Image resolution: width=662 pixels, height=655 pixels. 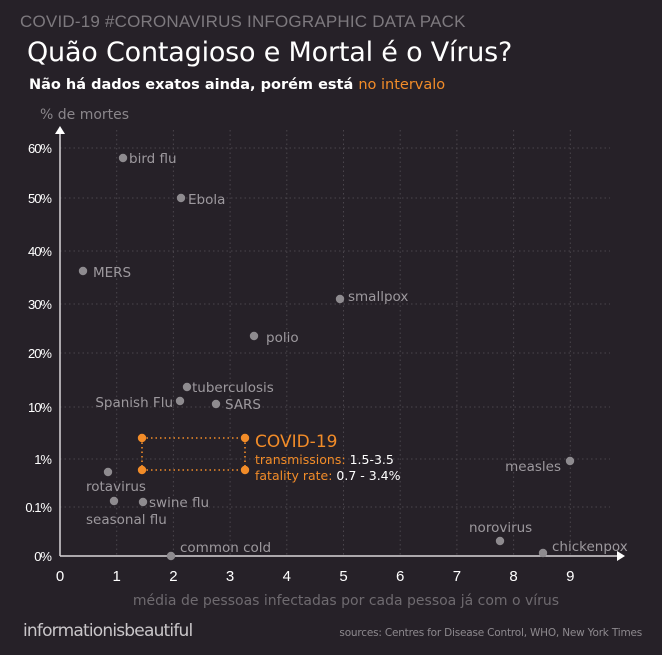 I want to click on covid-transmissions-label: transmissions:, so click(x=302, y=459).